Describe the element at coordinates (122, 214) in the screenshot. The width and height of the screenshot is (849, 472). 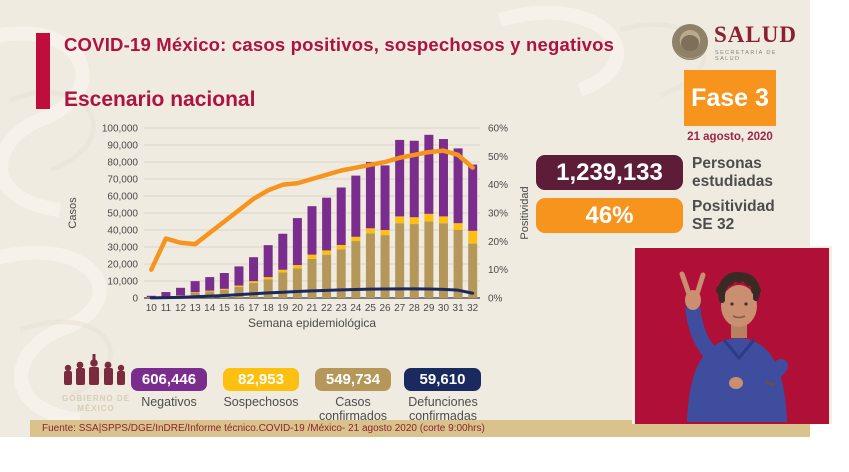
I see `svg-text: 50,000` at that location.